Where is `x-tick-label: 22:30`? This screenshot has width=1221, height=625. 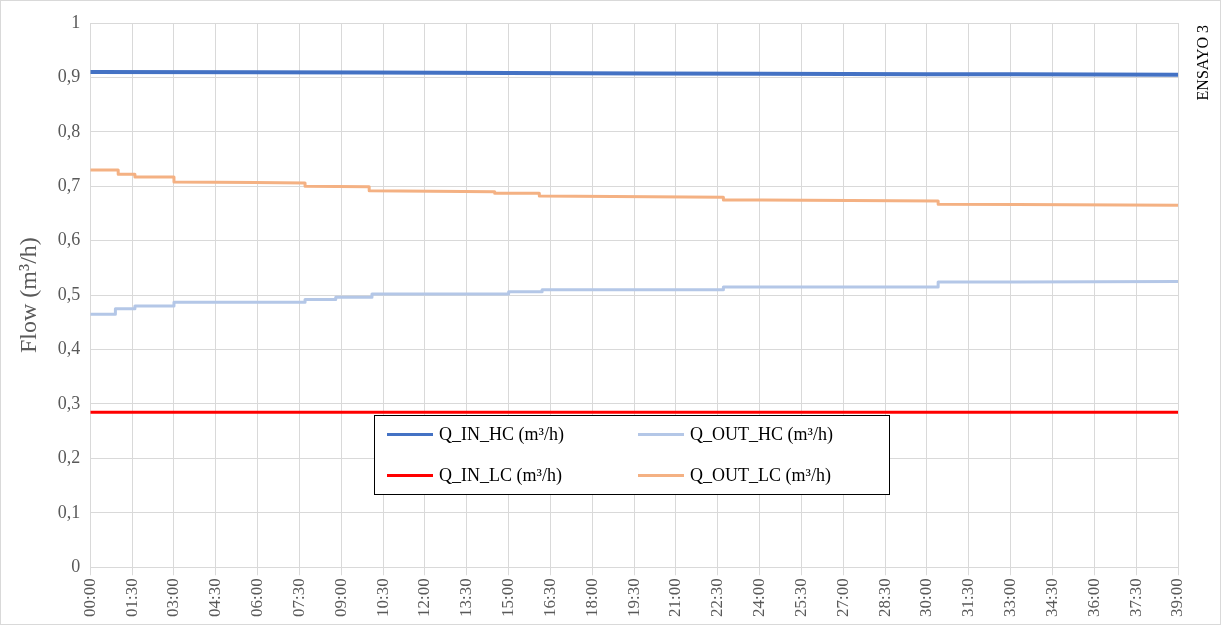
x-tick-label: 22:30 is located at coordinates (717, 598).